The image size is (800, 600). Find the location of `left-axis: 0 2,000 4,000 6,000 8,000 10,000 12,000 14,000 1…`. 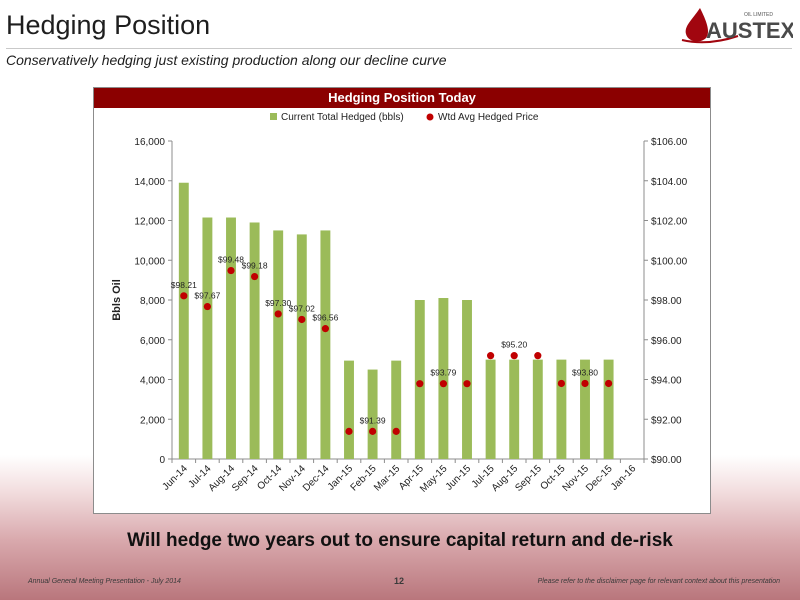

left-axis: 0 2,000 4,000 6,000 8,000 10,000 12,000 14,000 1… is located at coordinates (142, 301).